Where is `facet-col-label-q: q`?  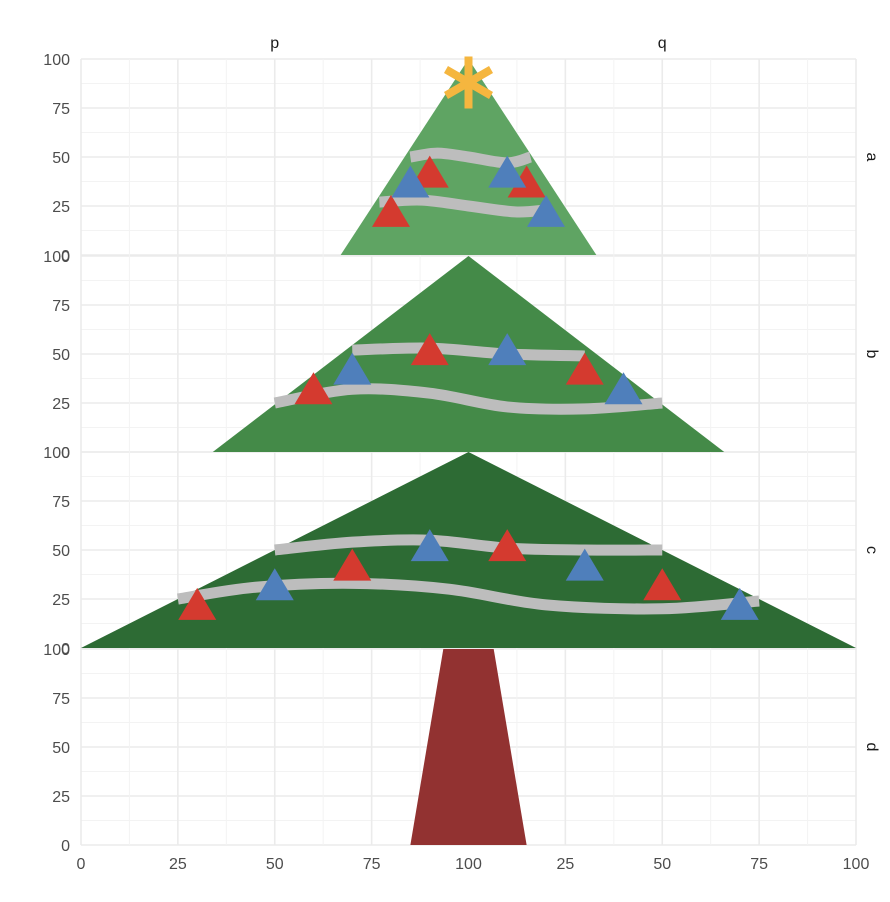
facet-col-label-q: q is located at coordinates (662, 43).